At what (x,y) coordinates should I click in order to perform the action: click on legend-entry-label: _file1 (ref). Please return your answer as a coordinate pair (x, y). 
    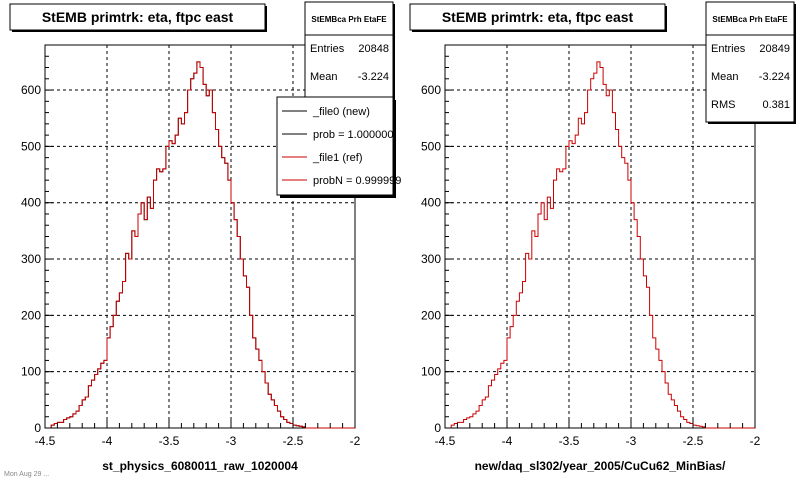
    Looking at the image, I should click on (337, 158).